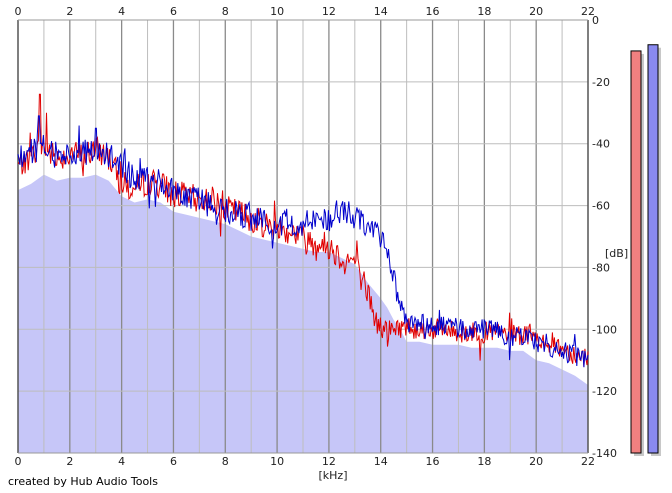 The image size is (672, 493). Describe the element at coordinates (333, 475) in the screenshot. I see `x-axis-label: [kHz]` at that location.